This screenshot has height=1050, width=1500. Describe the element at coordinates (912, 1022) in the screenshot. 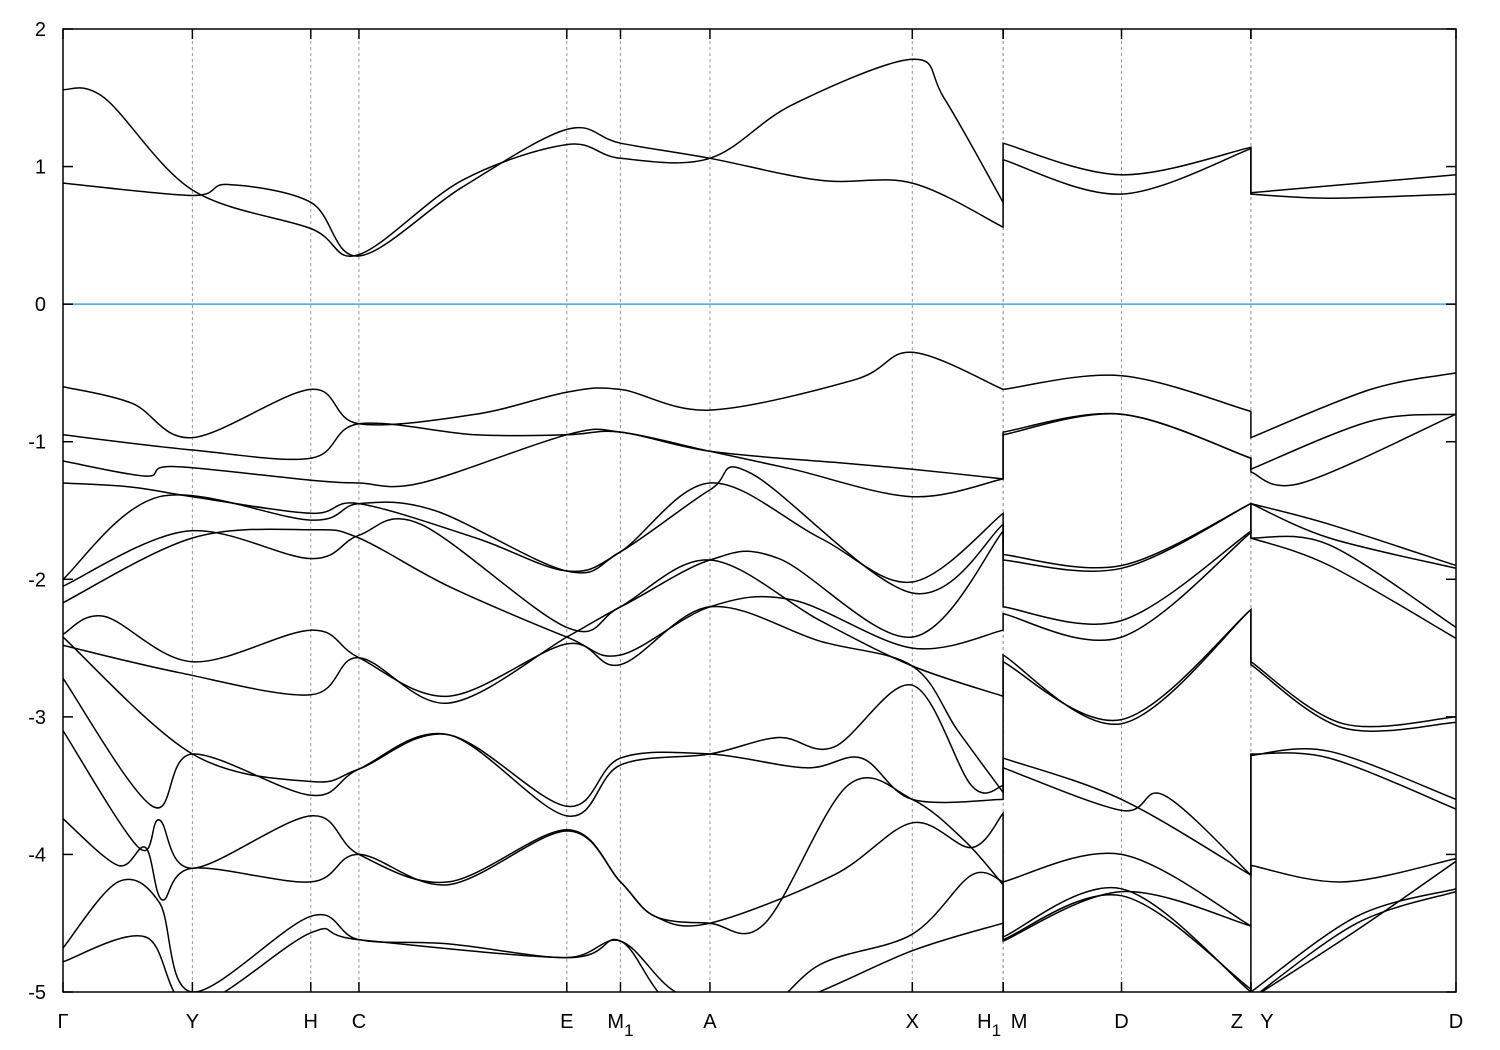

I see `x-tick-label: X` at that location.